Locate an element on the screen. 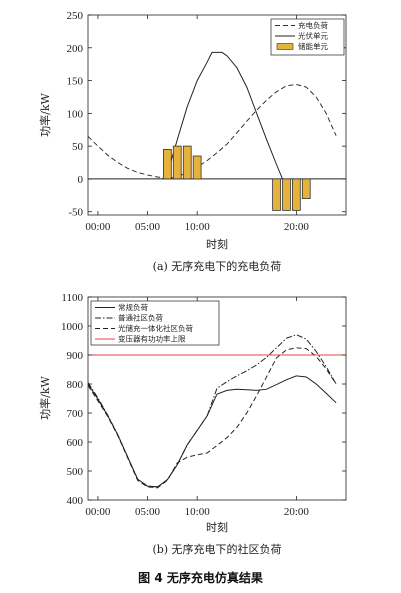  legend-label: 普通社区负荷 is located at coordinates (140, 318).